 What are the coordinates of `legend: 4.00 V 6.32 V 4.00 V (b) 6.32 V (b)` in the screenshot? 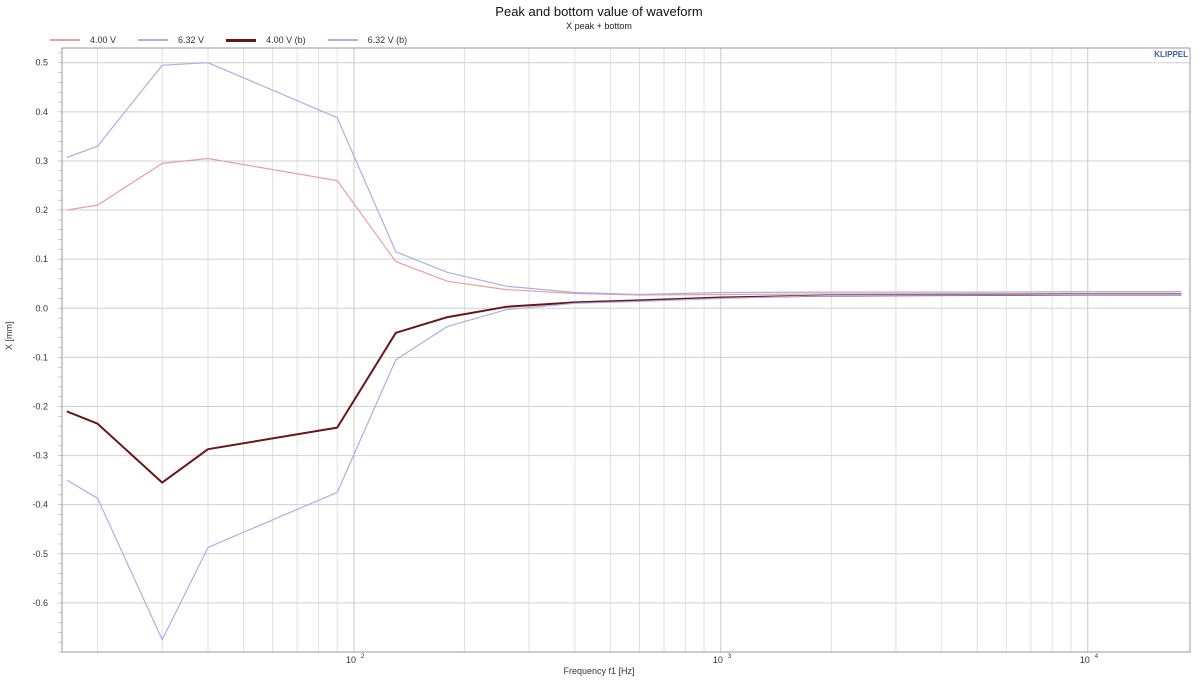 It's located at (239, 40).